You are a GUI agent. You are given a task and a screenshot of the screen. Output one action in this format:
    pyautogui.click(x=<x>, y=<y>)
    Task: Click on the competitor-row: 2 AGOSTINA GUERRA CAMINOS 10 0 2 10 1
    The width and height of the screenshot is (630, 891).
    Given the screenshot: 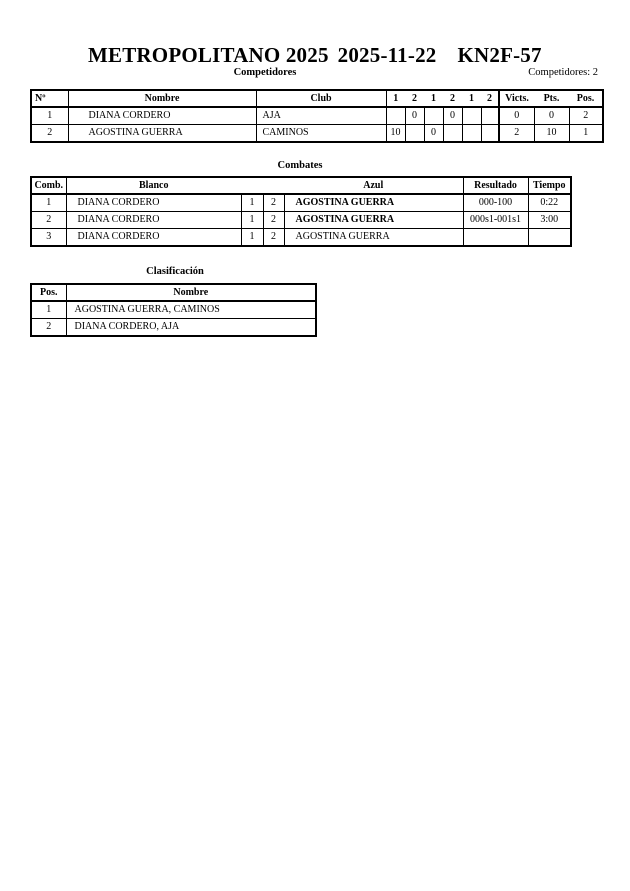 What is the action you would take?
    pyautogui.click(x=317, y=133)
    